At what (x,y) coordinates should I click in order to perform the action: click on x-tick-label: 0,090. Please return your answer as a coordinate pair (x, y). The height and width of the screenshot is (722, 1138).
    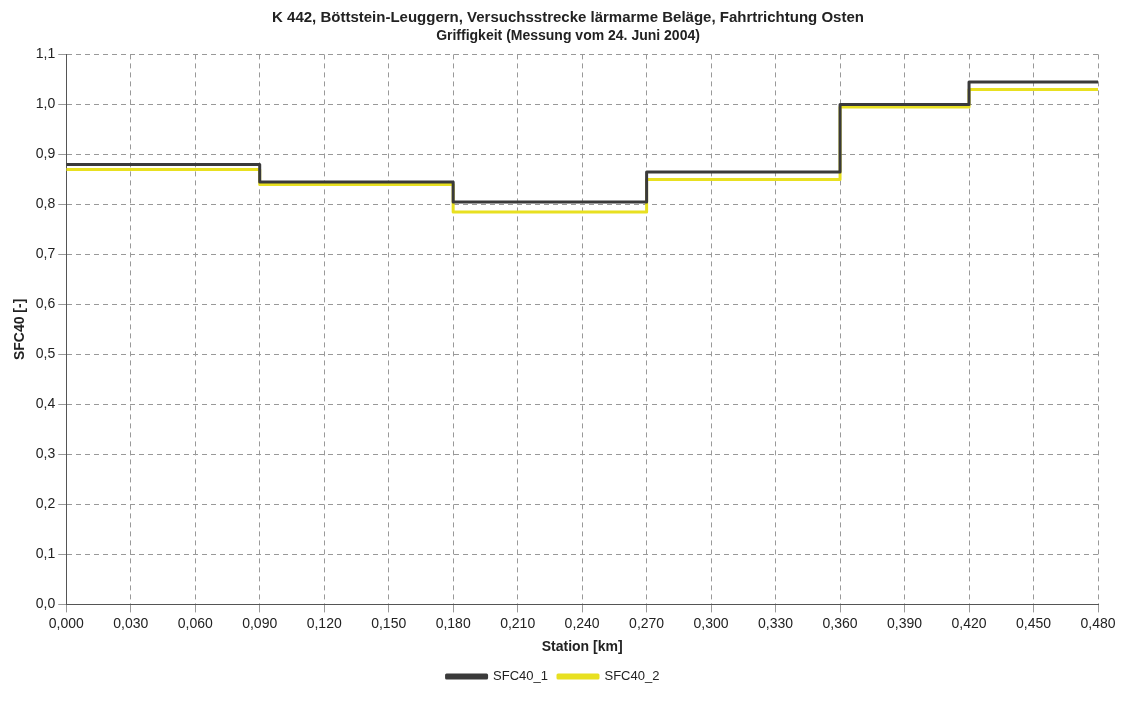
    Looking at the image, I should click on (260, 622).